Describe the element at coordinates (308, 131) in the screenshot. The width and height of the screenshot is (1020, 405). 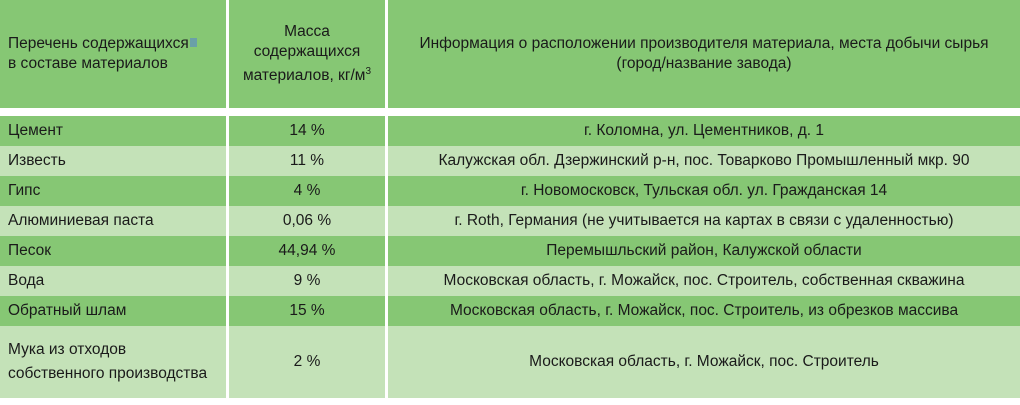
I see `mass-cell: 14 %` at that location.